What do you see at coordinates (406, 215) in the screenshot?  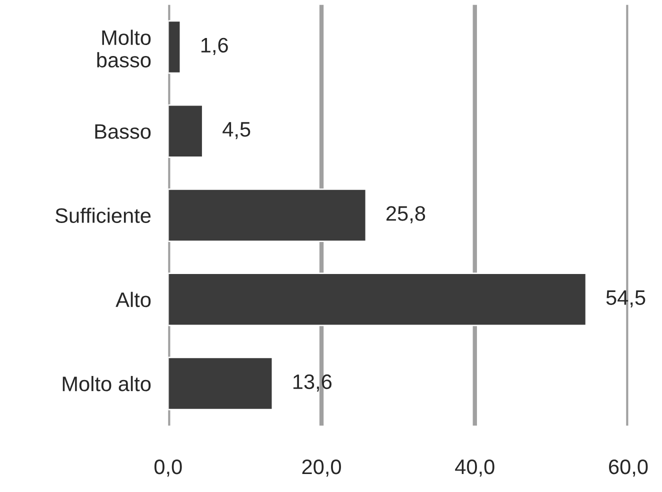 I see `data-label: 25,8` at bounding box center [406, 215].